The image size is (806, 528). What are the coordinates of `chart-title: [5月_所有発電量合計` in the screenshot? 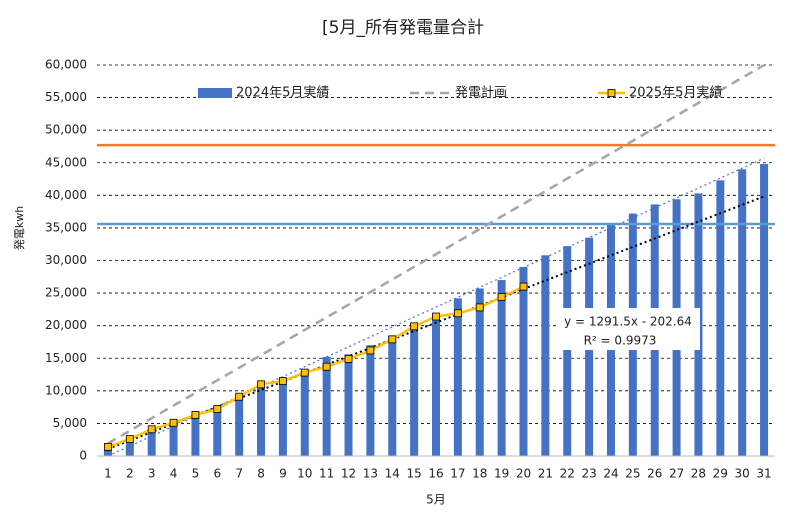 It's located at (403, 28).